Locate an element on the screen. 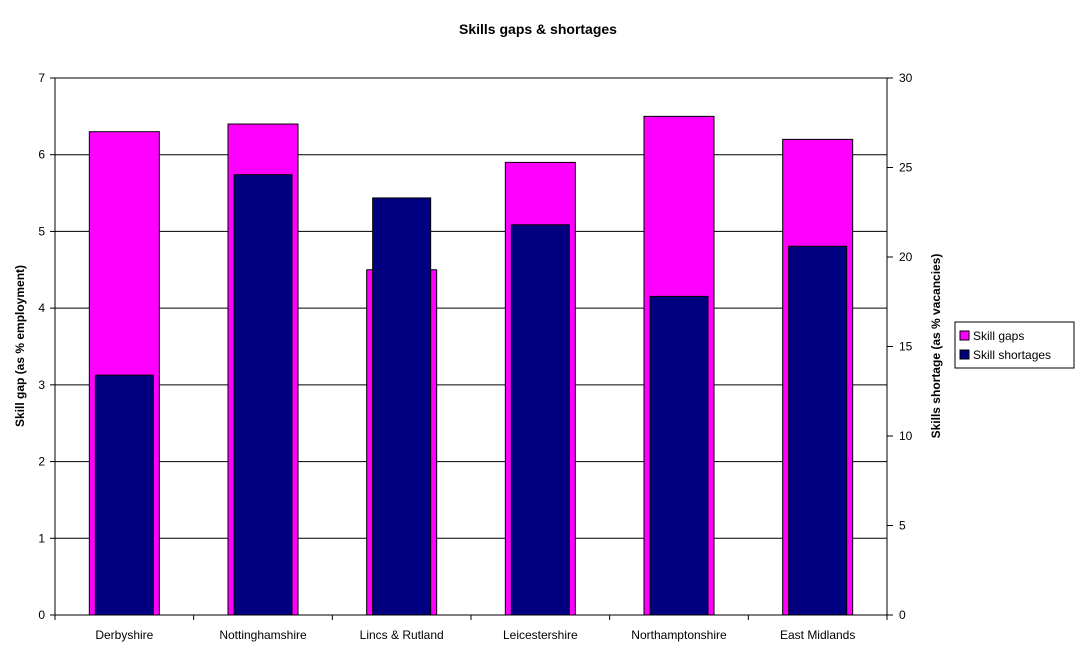 This screenshot has width=1076, height=649. y-left-tick-label: 2 is located at coordinates (41, 462).